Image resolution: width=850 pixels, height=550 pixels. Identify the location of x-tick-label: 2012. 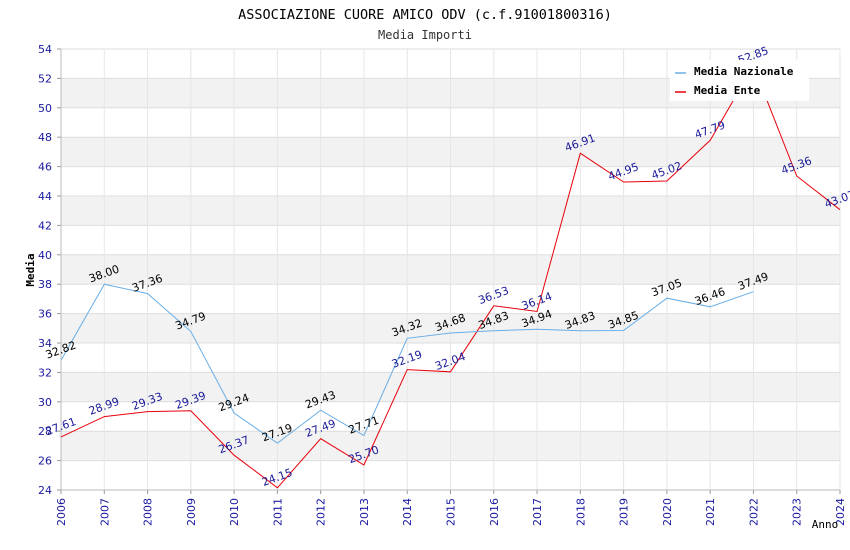
(321, 512).